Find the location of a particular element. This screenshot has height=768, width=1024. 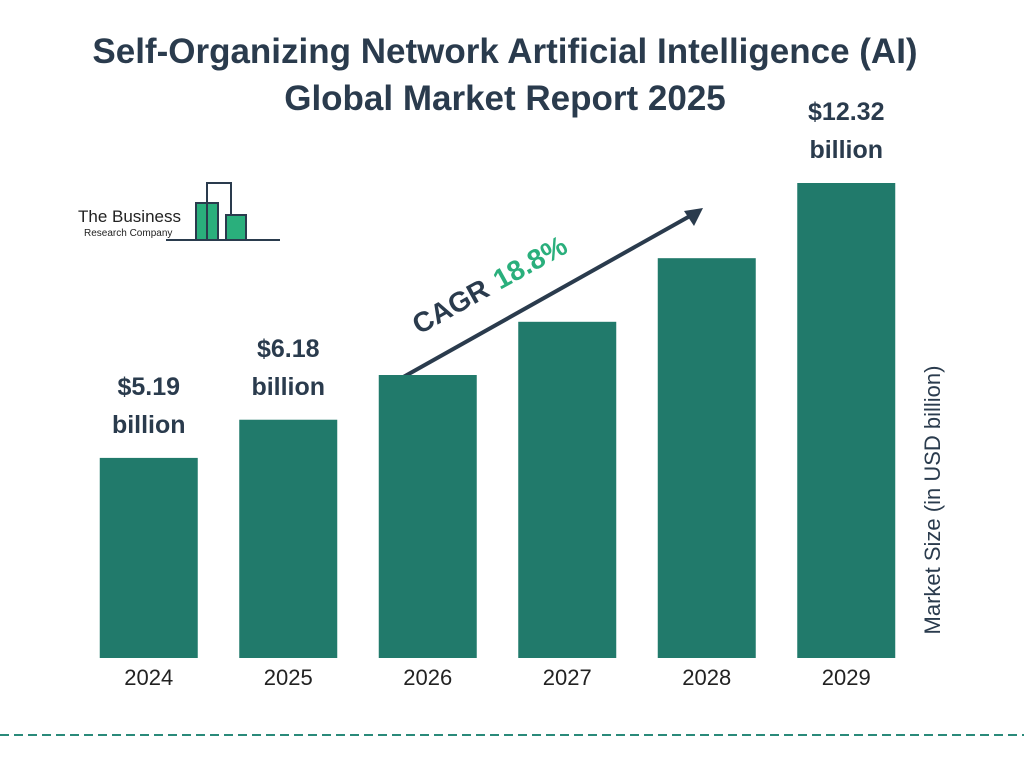

x-tick-label: 2025 is located at coordinates (288, 677).